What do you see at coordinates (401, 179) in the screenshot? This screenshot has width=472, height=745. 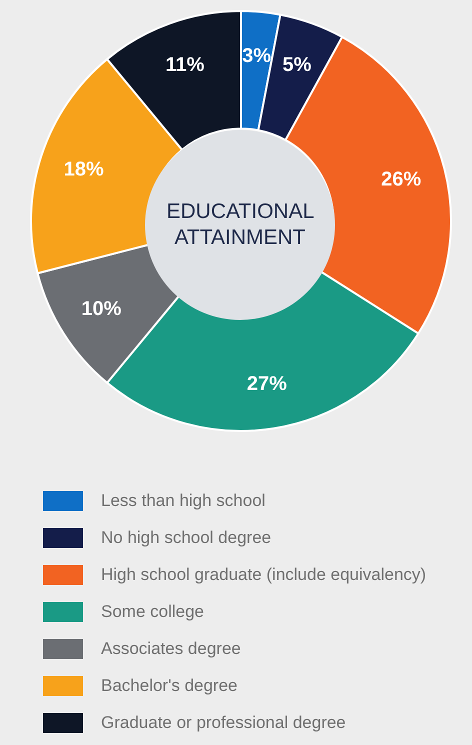 I see `data-label: 26%` at bounding box center [401, 179].